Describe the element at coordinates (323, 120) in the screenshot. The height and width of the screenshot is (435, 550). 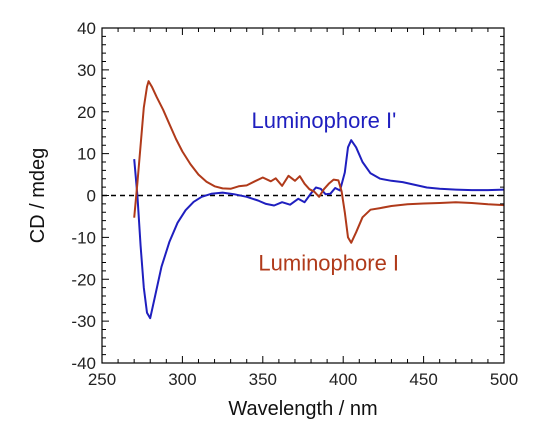
I see `series-annotation-1: Luminophore I'` at that location.